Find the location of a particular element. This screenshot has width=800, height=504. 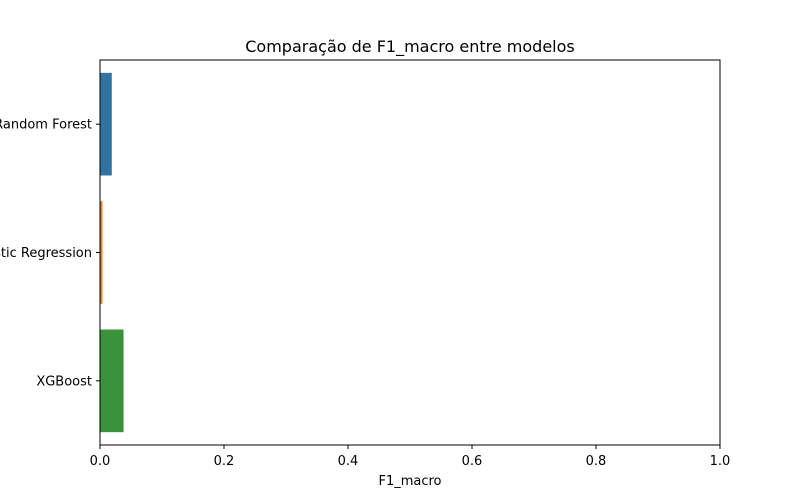

y-tick-label: XGBoost is located at coordinates (64, 381).